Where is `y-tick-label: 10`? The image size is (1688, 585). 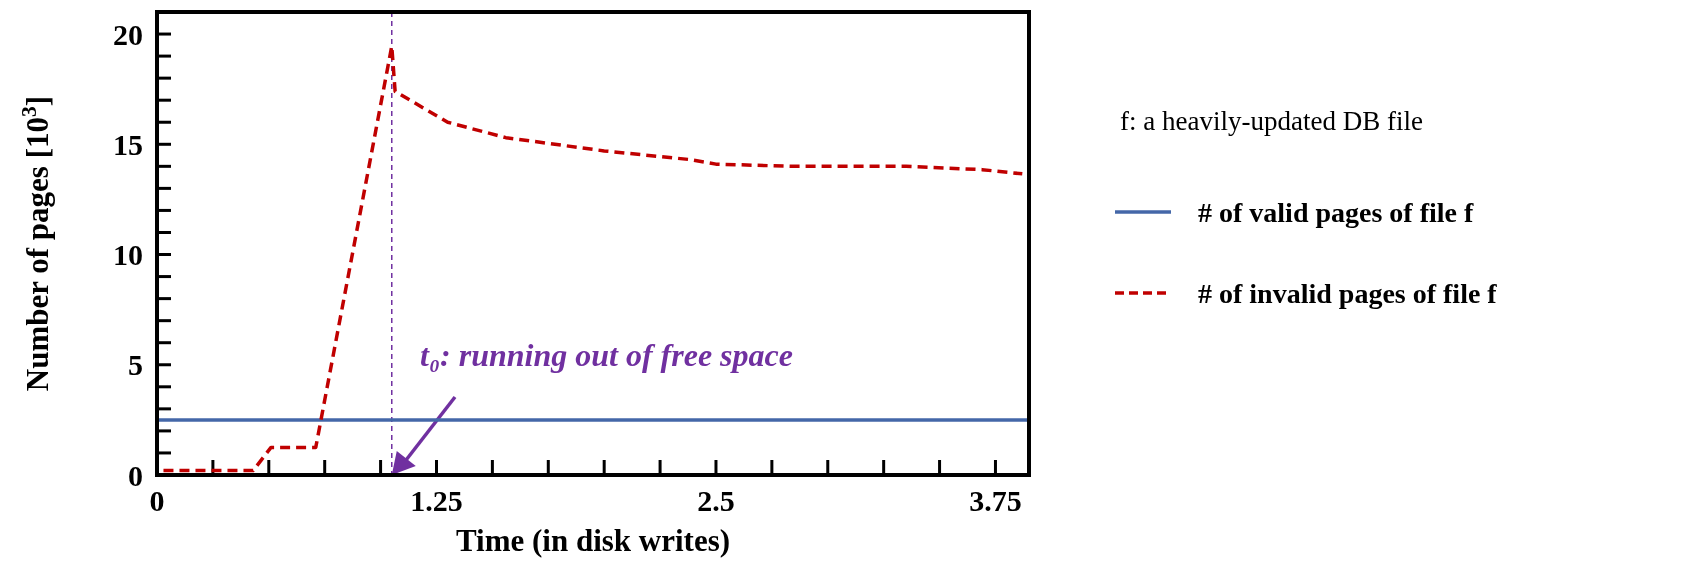 y-tick-label: 10 is located at coordinates (128, 255).